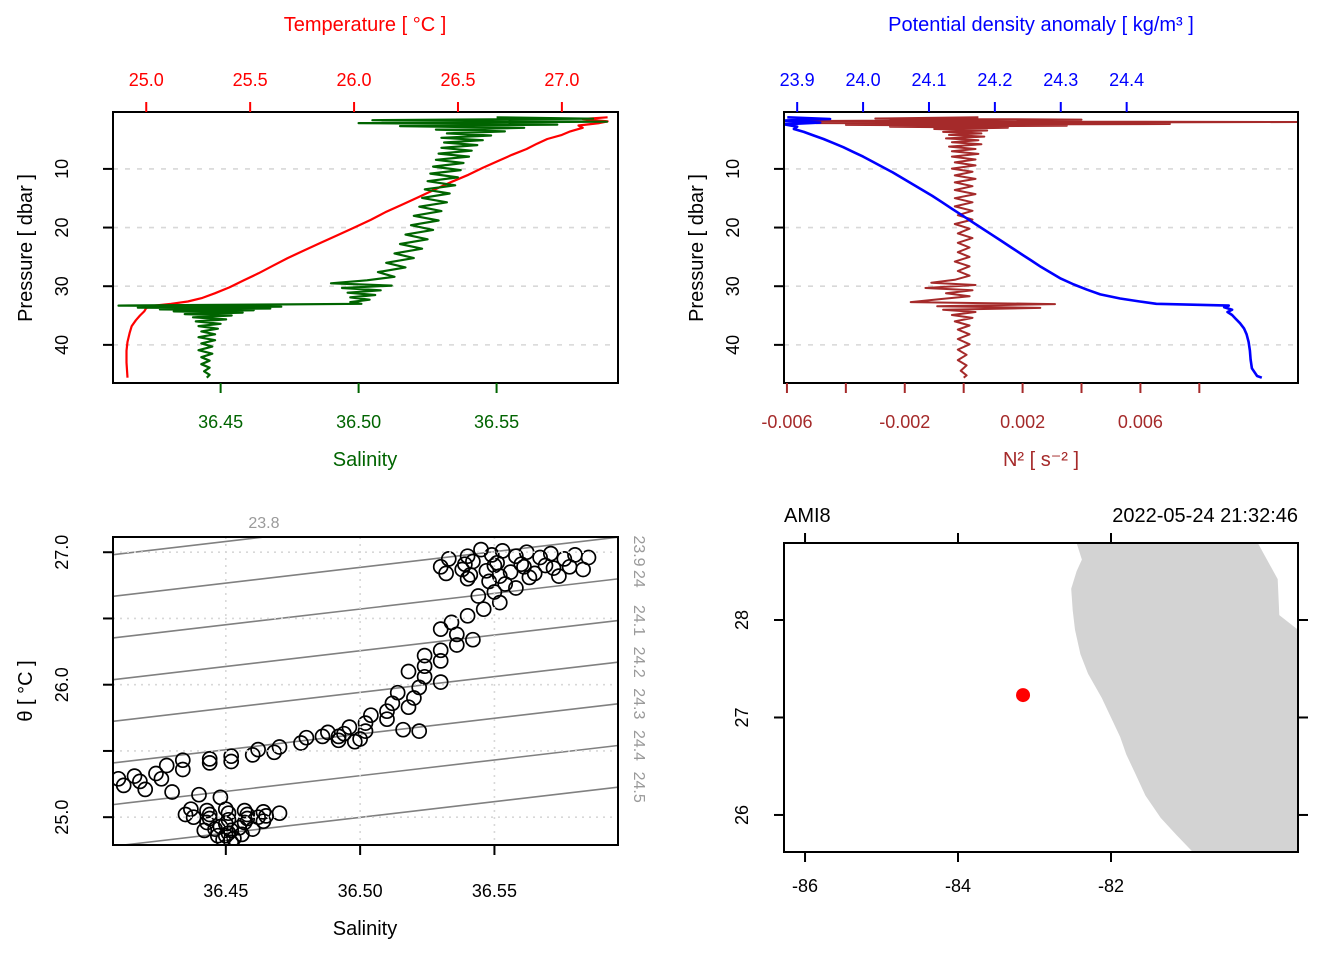  I want to click on tick-label: -86, so click(805, 886).